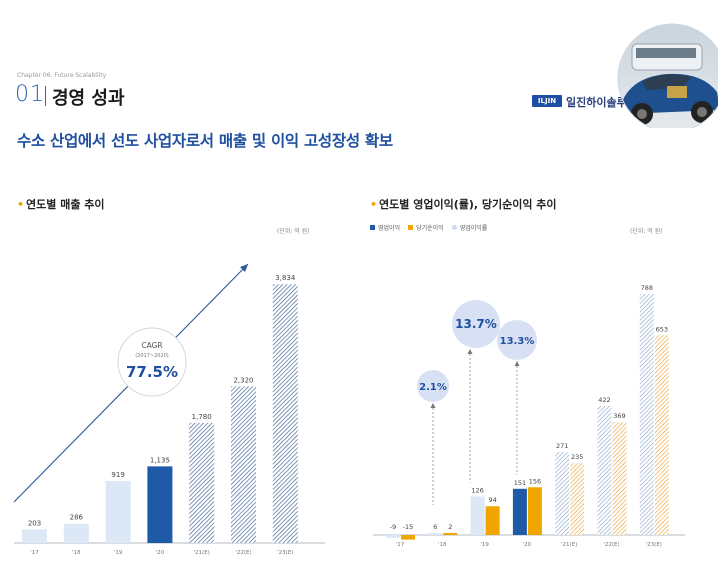 Image resolution: width=718 pixels, height=567 pixels. I want to click on revenue-tick-label: '17, so click(34, 553).